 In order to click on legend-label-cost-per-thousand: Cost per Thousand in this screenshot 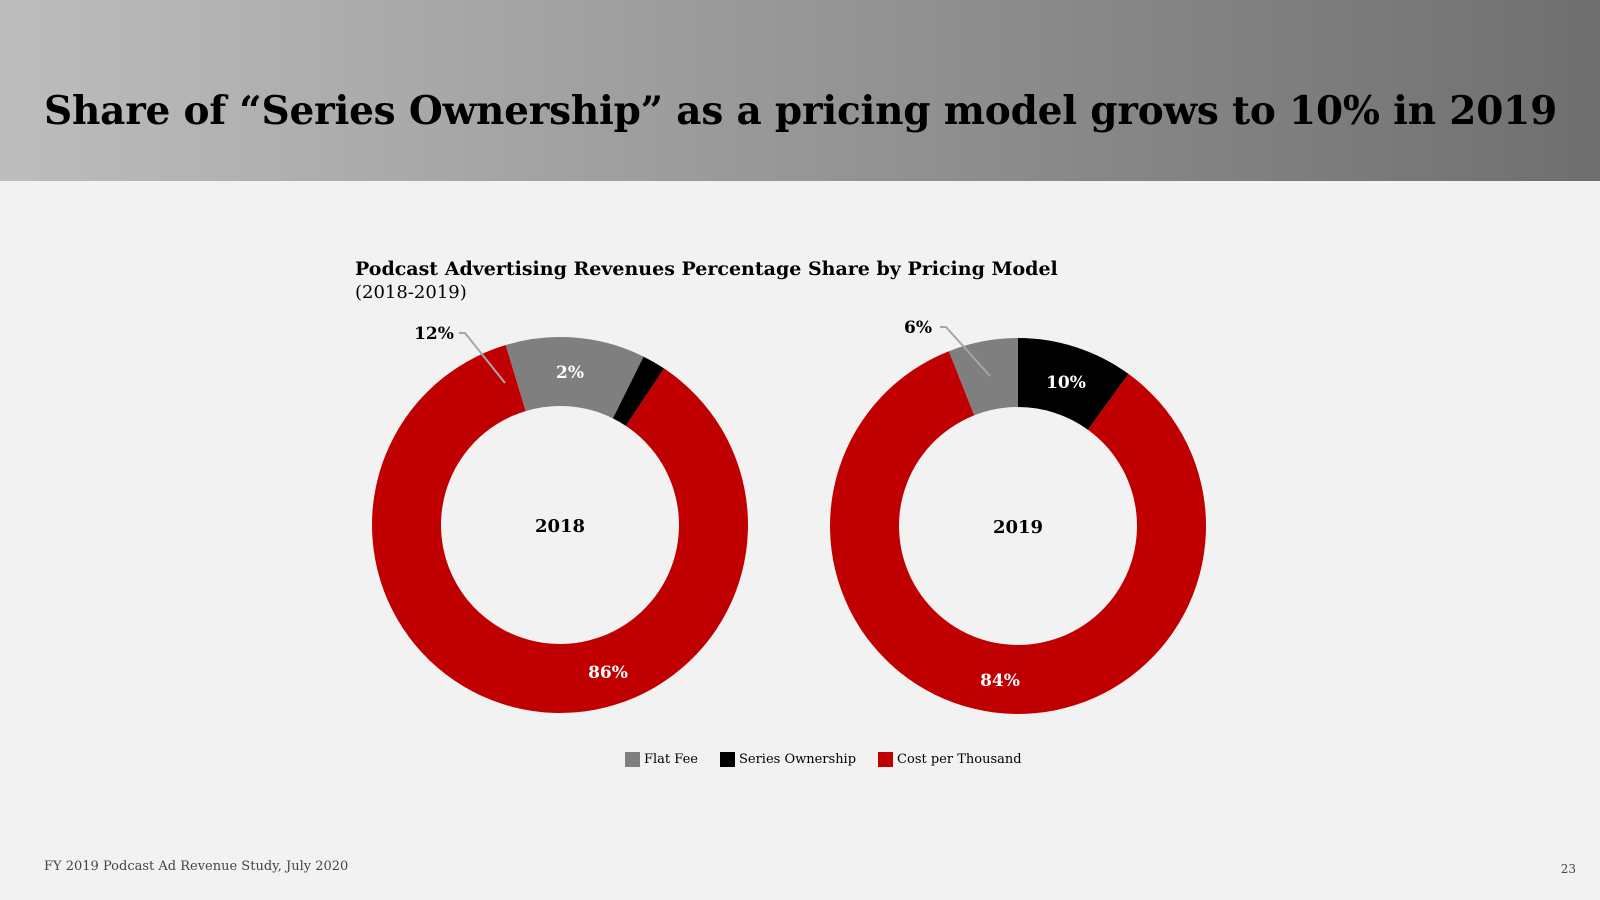, I will do `click(959, 759)`.